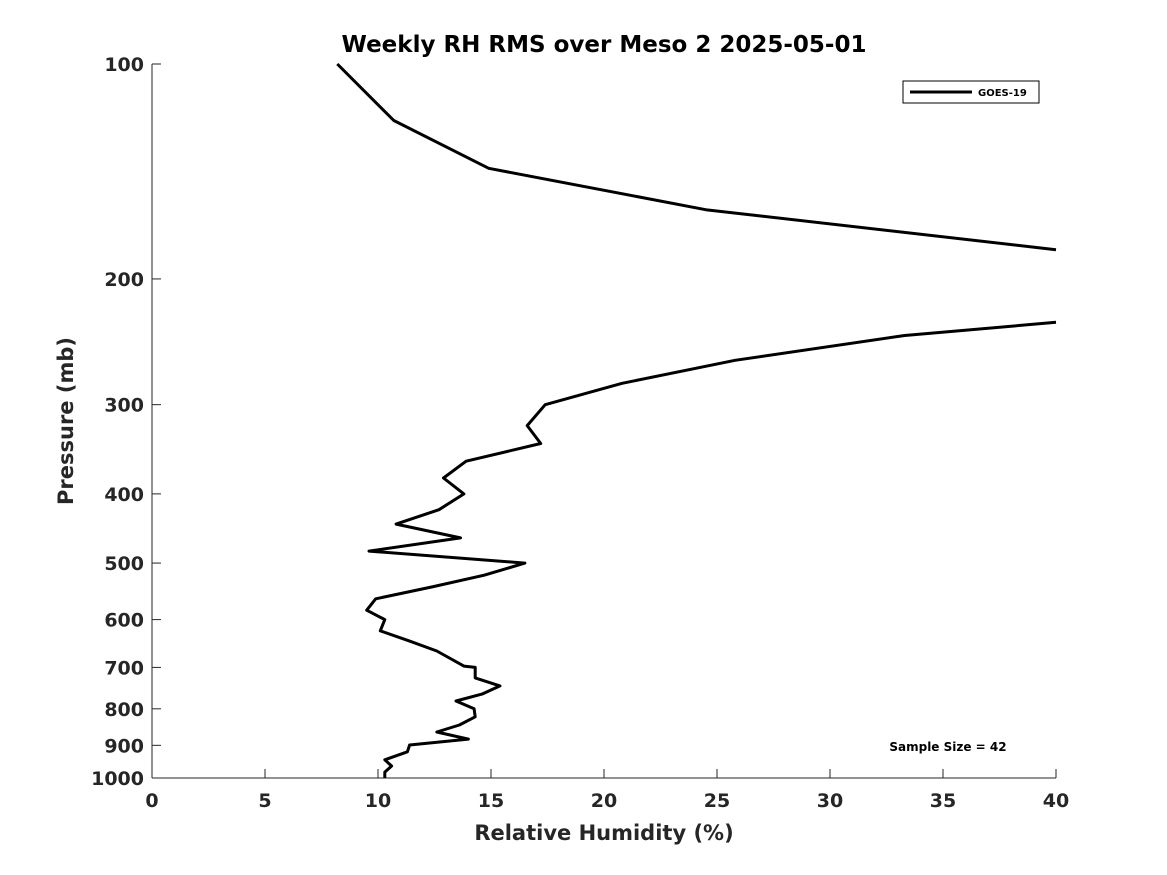 The height and width of the screenshot is (875, 1167). I want to click on legend: GOES-19, so click(971, 92).